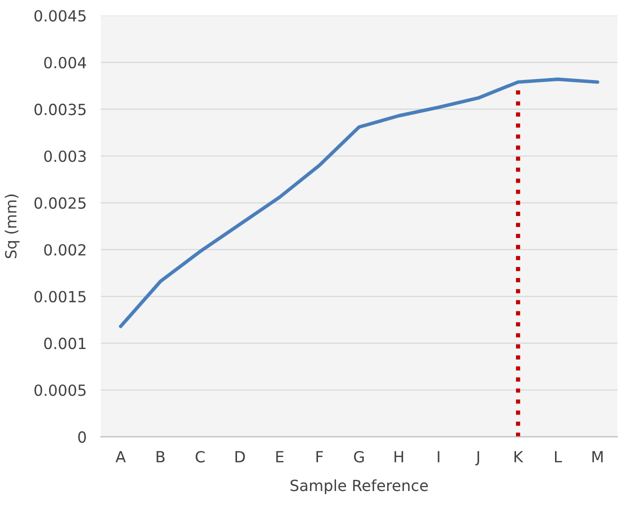  I want to click on x-tick-label: I, so click(439, 456).